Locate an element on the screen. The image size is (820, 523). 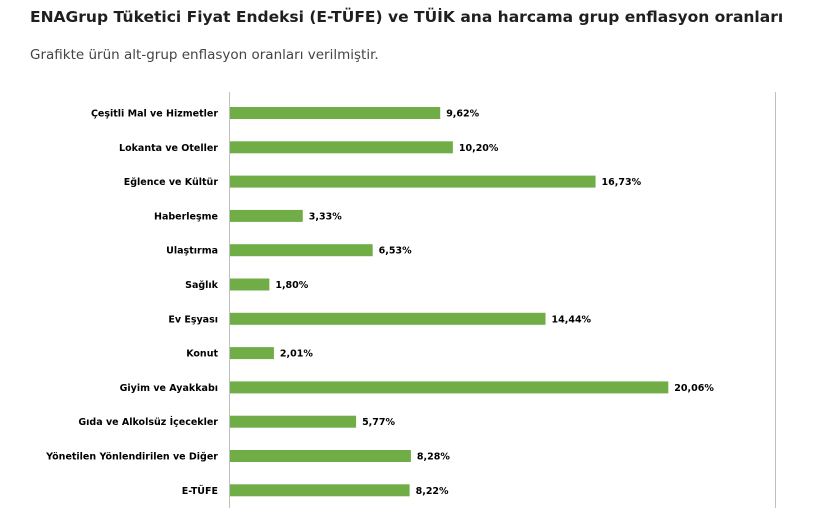
value-label: 14,44% is located at coordinates (572, 319).